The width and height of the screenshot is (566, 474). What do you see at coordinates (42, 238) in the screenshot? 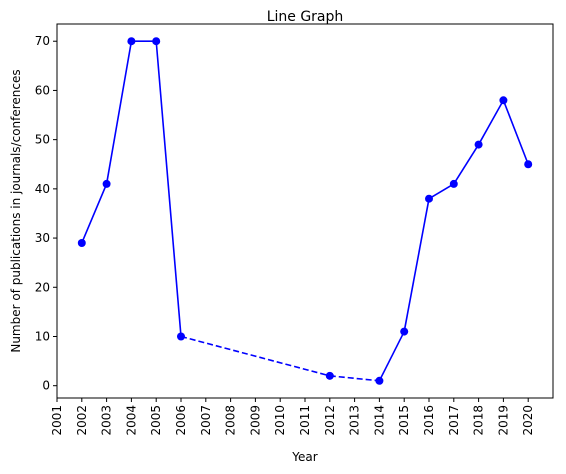
I see `y-tick-label: 30` at bounding box center [42, 238].